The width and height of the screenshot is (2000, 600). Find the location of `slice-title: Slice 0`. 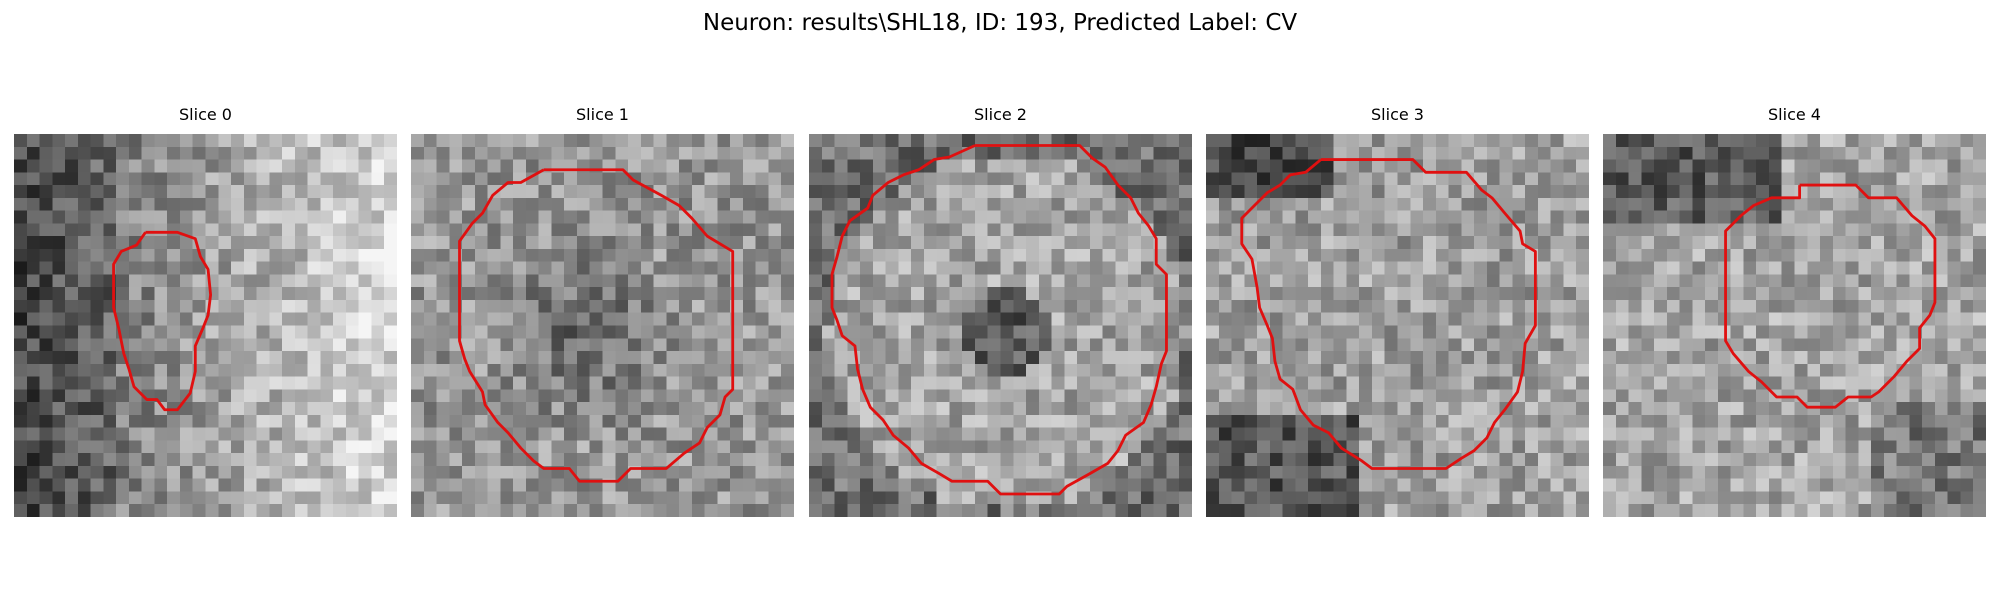

slice-title: Slice 0 is located at coordinates (205, 114).